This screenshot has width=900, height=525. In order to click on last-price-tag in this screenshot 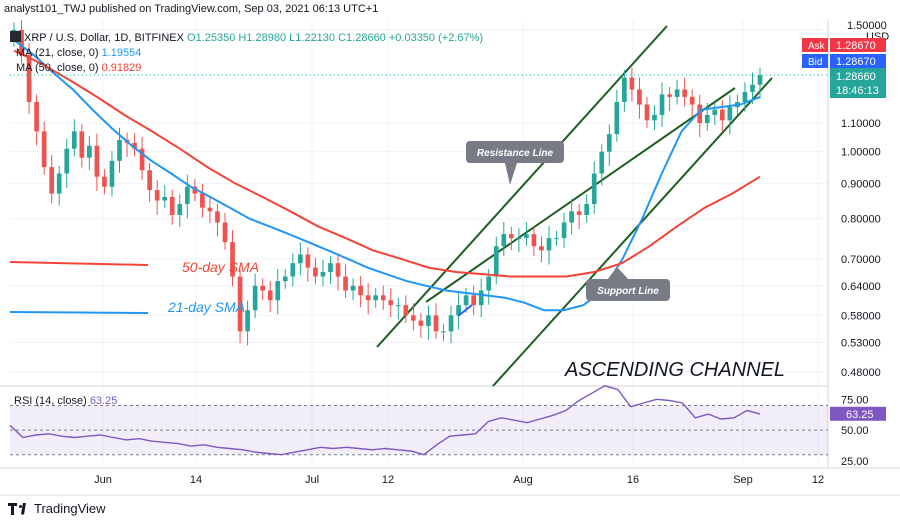, I will do `click(858, 83)`.